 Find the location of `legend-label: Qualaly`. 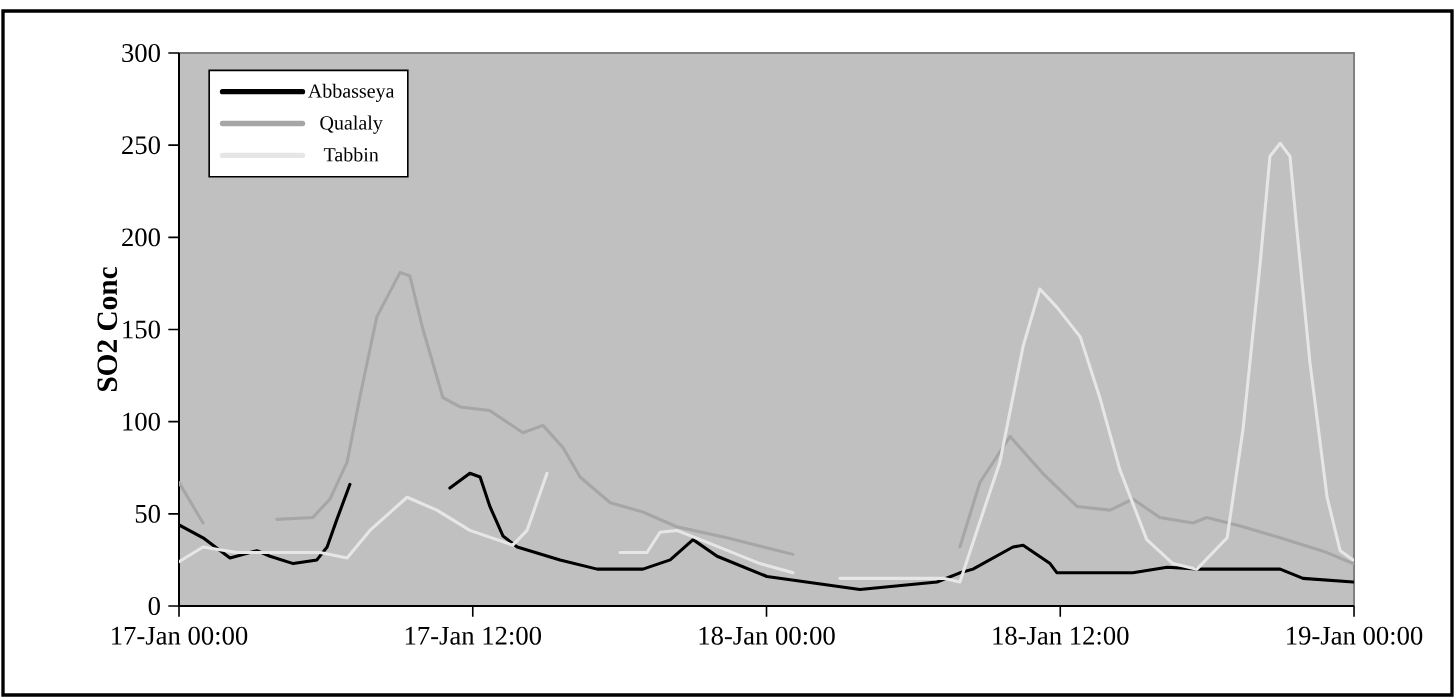

legend-label: Qualaly is located at coordinates (351, 124).